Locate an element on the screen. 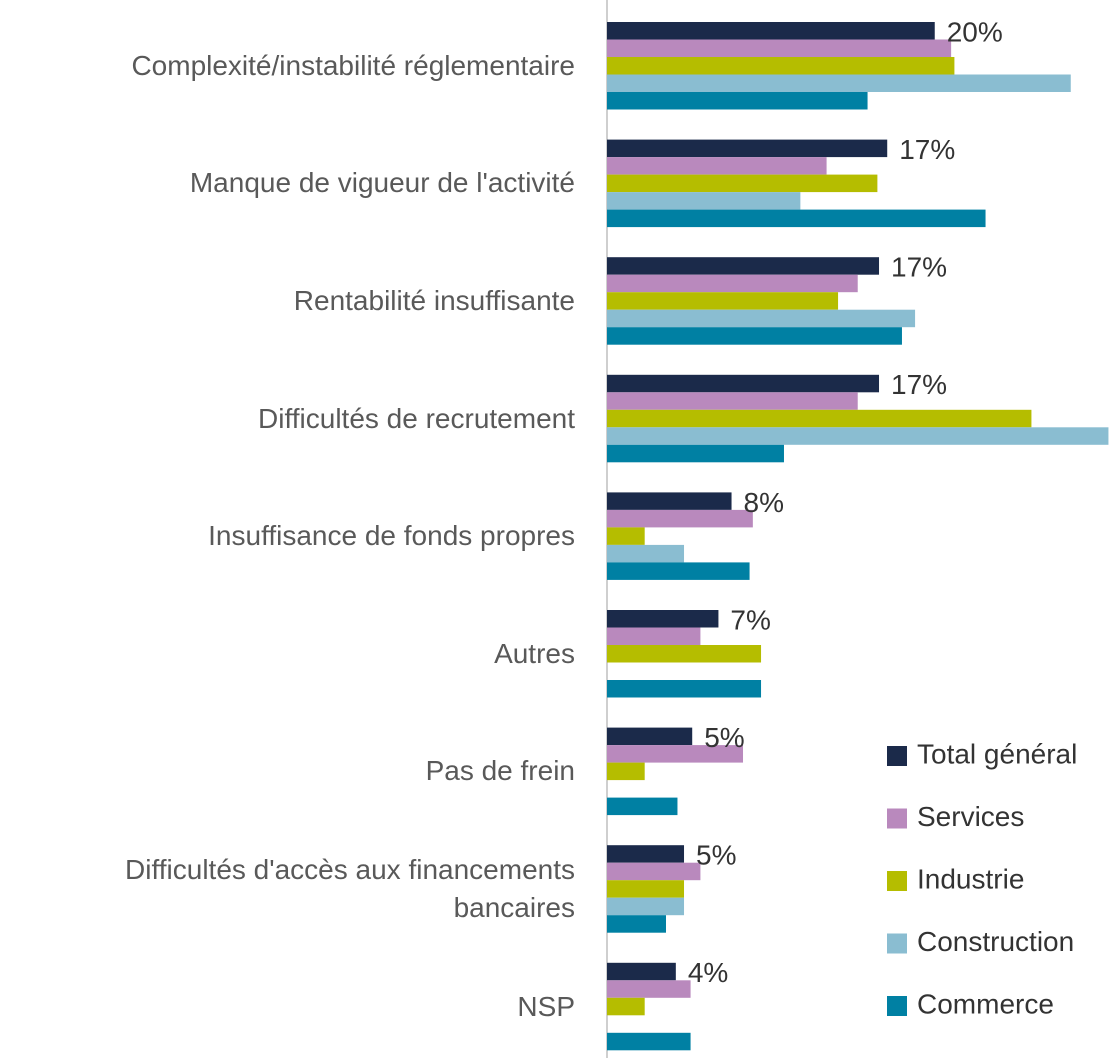  category-label: Difficultés de recrutement is located at coordinates (416, 418).